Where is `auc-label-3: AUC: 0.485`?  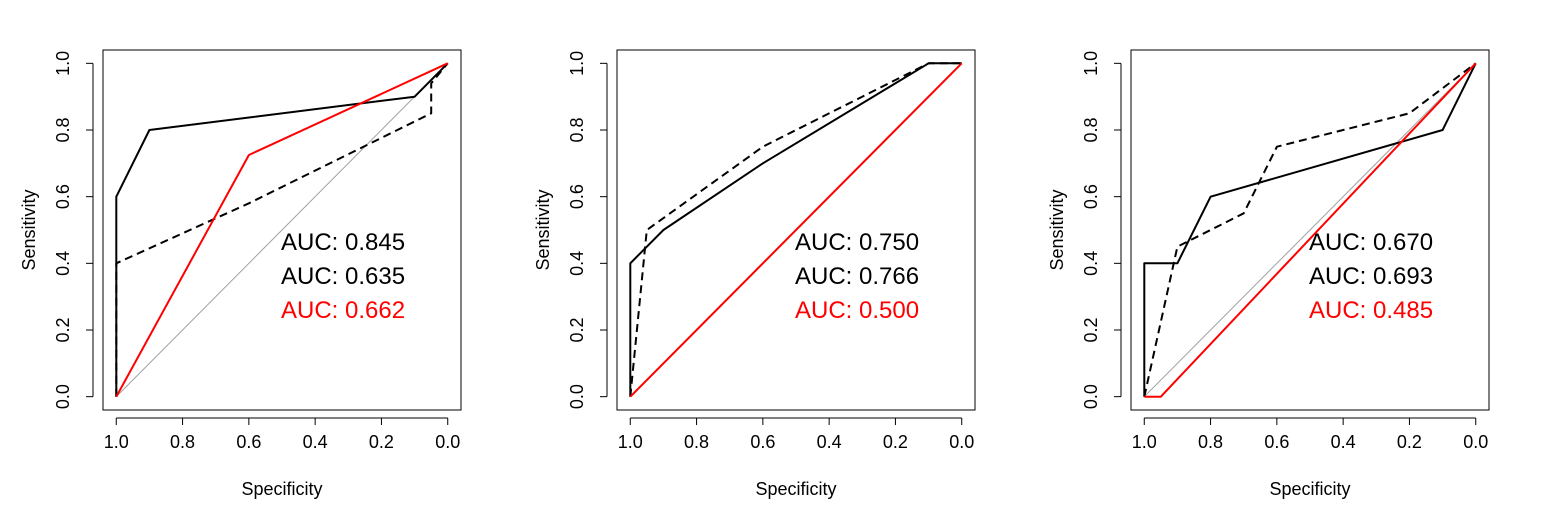 auc-label-3: AUC: 0.485 is located at coordinates (1371, 310).